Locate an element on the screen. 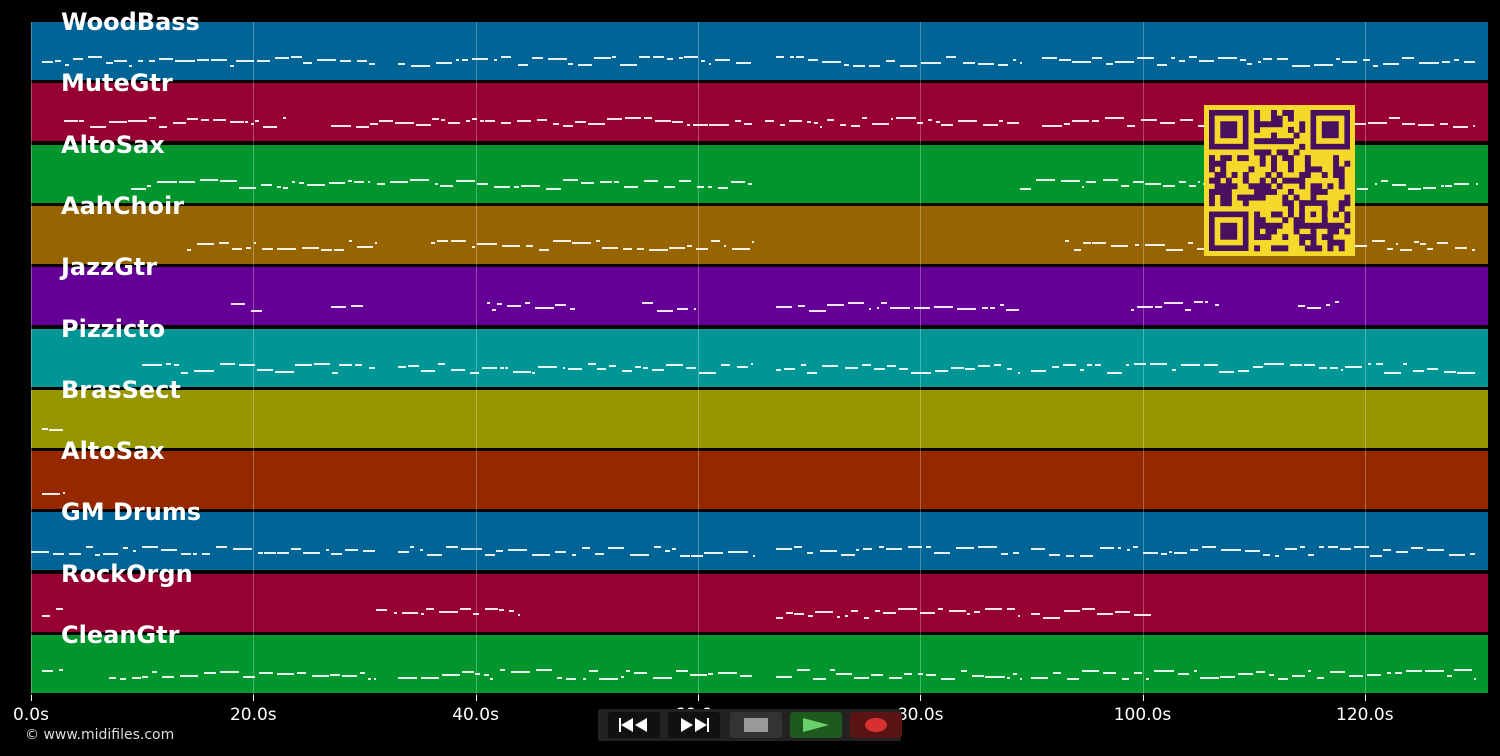 The width and height of the screenshot is (1500, 756). track-label: CleanGtr is located at coordinates (120, 635).